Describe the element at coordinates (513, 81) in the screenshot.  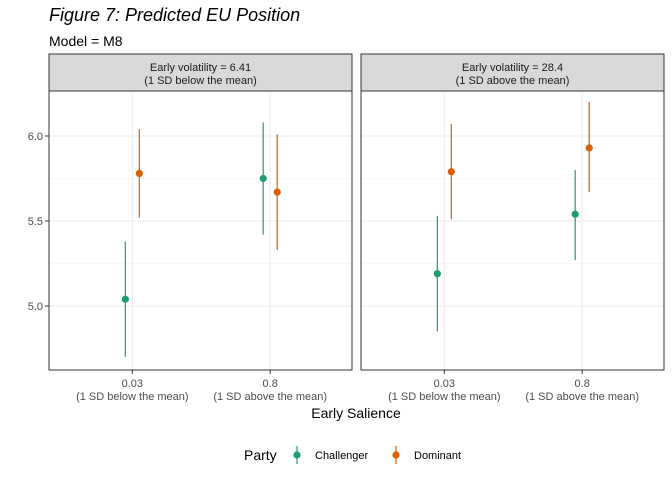
I see `facet-label-line2: (1 SD above the mean)` at that location.